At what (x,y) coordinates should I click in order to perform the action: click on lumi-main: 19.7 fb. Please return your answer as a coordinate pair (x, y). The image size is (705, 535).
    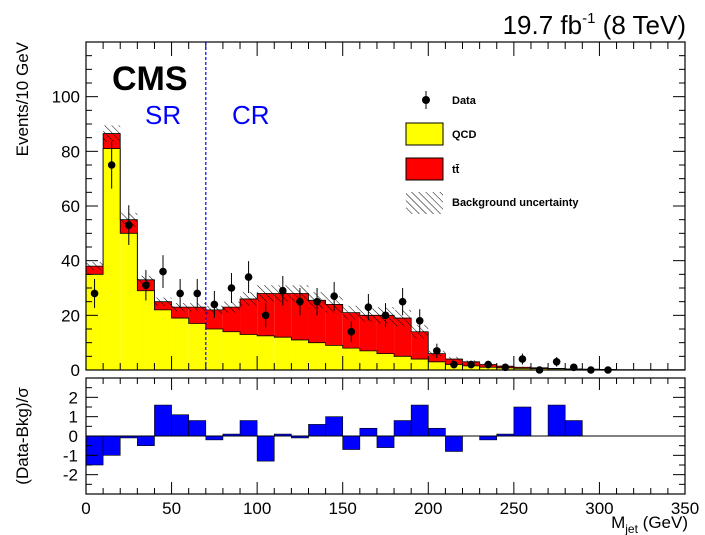
    Looking at the image, I should click on (543, 25).